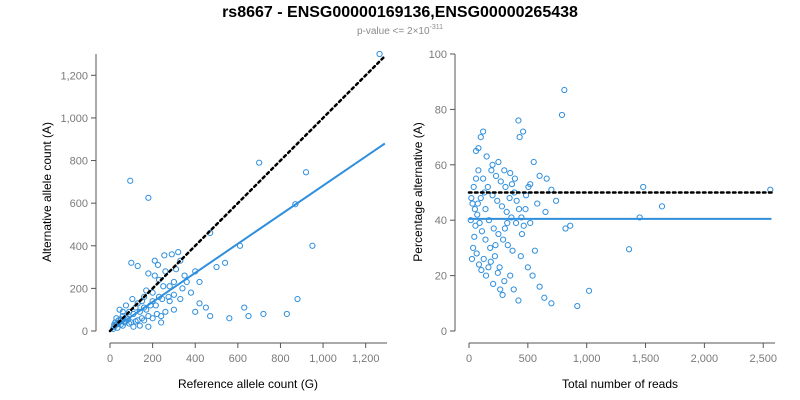  Describe the element at coordinates (620, 384) in the screenshot. I see `right-x-axis-label: Total number of reads` at that location.